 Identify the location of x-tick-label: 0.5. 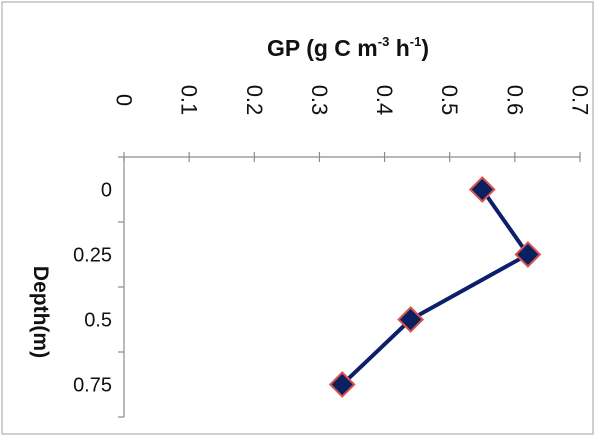
(449, 100).